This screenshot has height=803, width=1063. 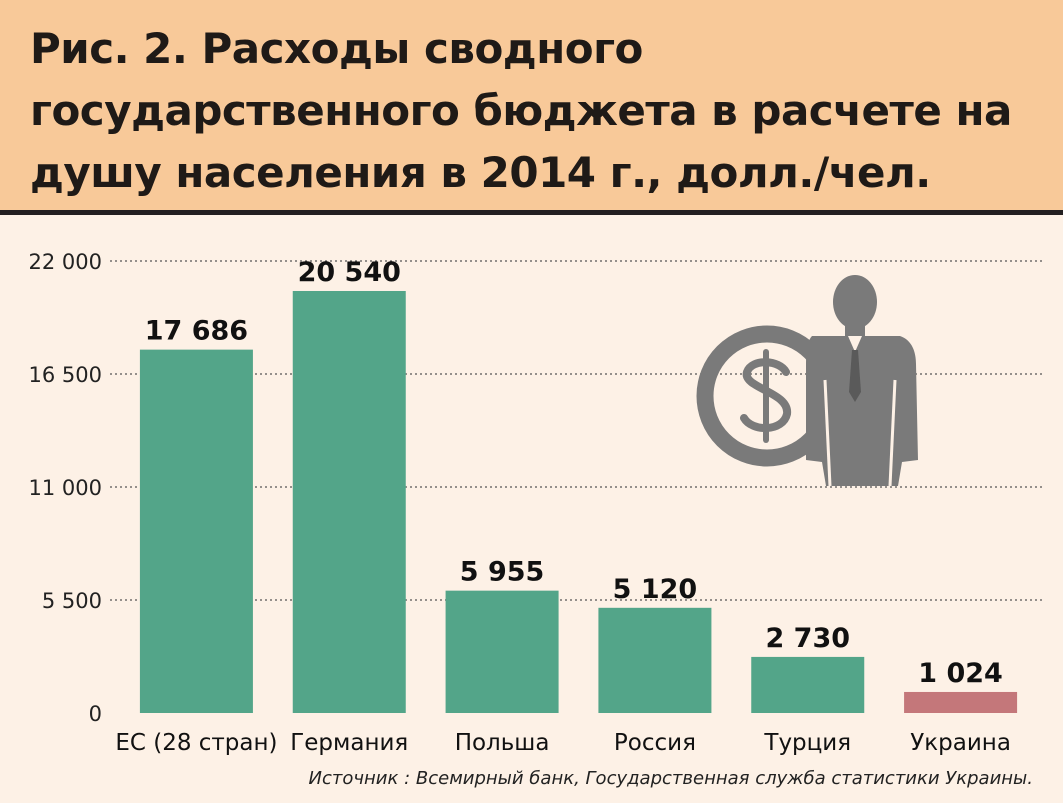 I want to click on y-tick-label: 16 500, so click(x=65, y=375).